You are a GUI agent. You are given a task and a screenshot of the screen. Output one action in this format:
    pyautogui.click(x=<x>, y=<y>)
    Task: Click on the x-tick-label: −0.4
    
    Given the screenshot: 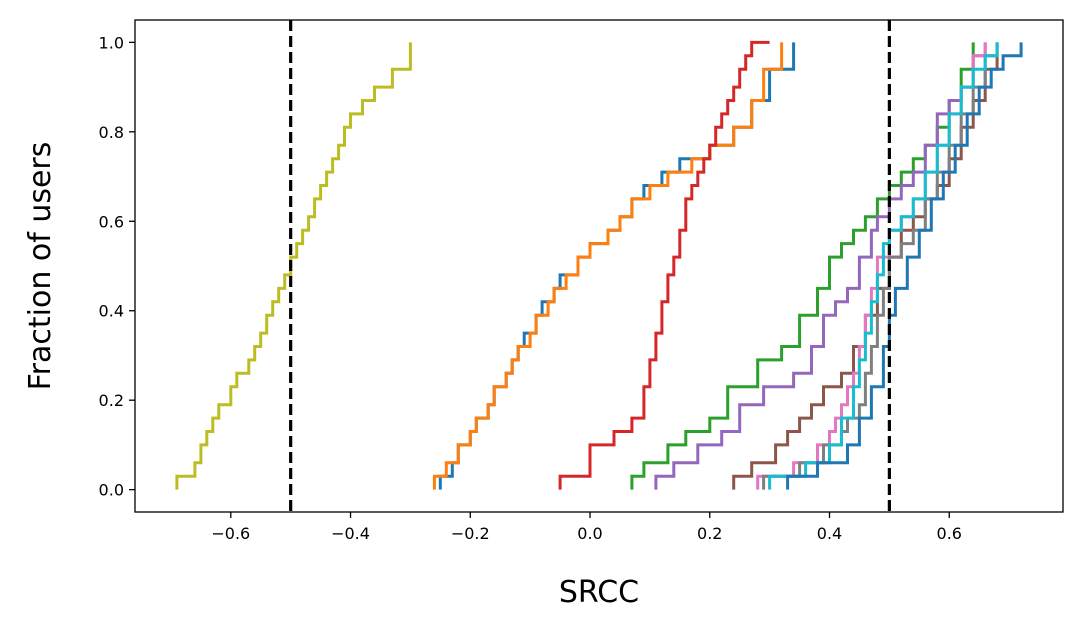 What is the action you would take?
    pyautogui.click(x=350, y=533)
    